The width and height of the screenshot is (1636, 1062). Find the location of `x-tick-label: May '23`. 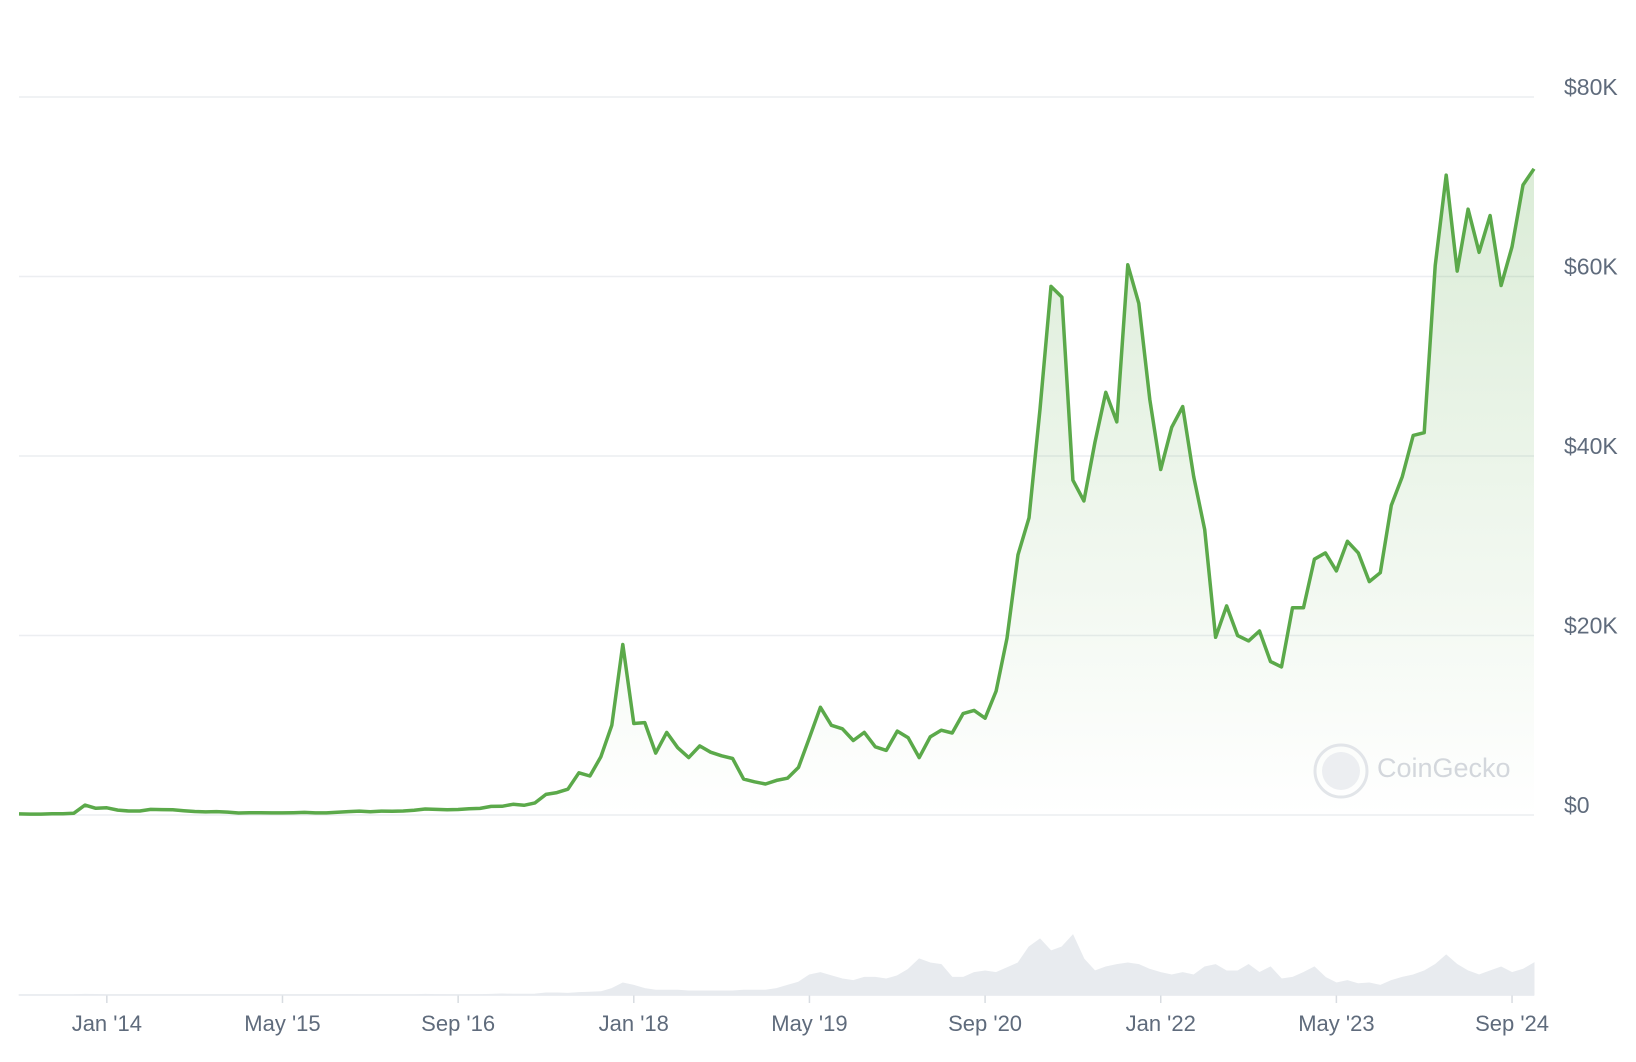

x-tick-label: May '23 is located at coordinates (1336, 1023).